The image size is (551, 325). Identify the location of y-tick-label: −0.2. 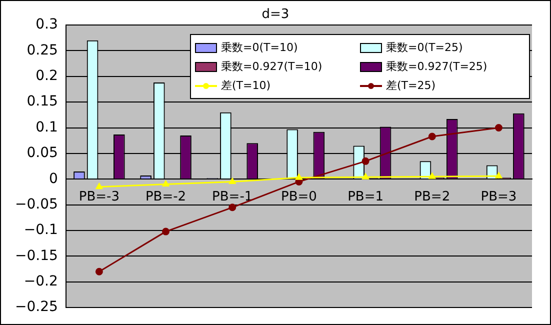
(41, 282).